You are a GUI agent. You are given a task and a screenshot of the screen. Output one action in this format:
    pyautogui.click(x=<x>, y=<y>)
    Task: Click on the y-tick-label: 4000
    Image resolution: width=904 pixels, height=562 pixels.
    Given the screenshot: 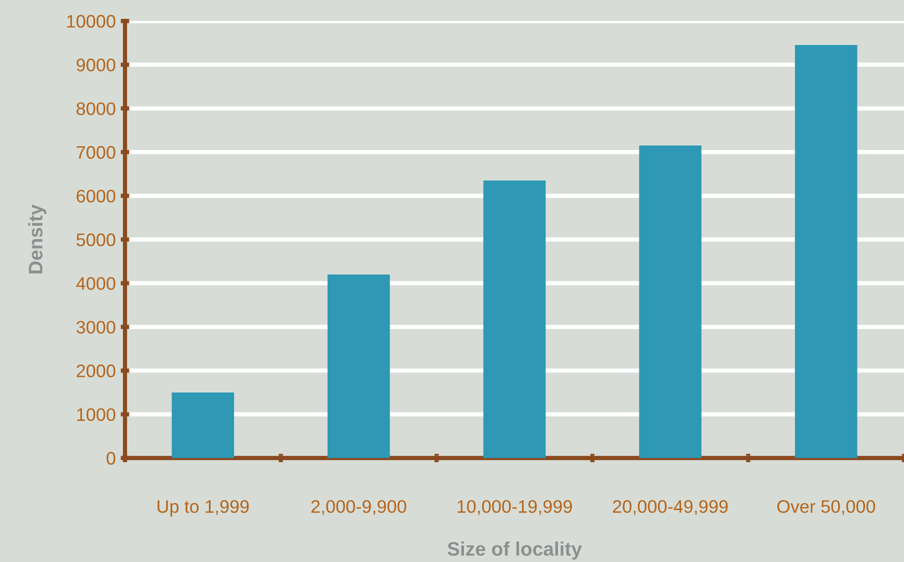 What is the action you would take?
    pyautogui.click(x=96, y=283)
    